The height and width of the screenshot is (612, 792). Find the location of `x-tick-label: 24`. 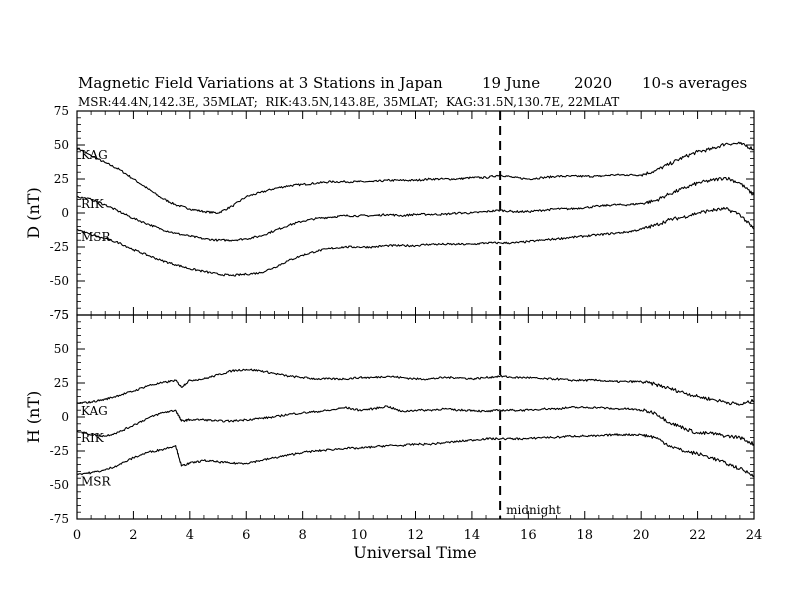

x-tick-label: 24 is located at coordinates (754, 535).